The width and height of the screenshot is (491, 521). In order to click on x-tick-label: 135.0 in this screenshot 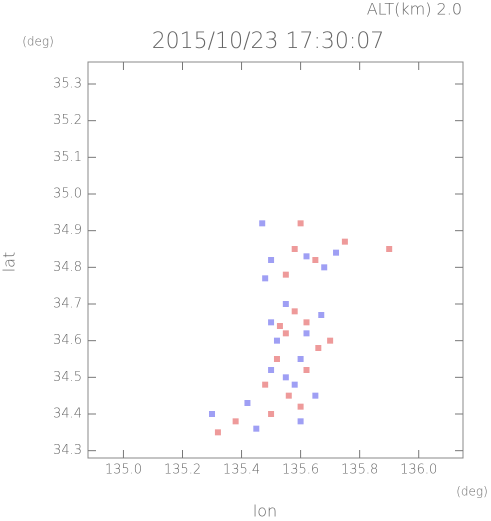, I will do `click(123, 470)`.